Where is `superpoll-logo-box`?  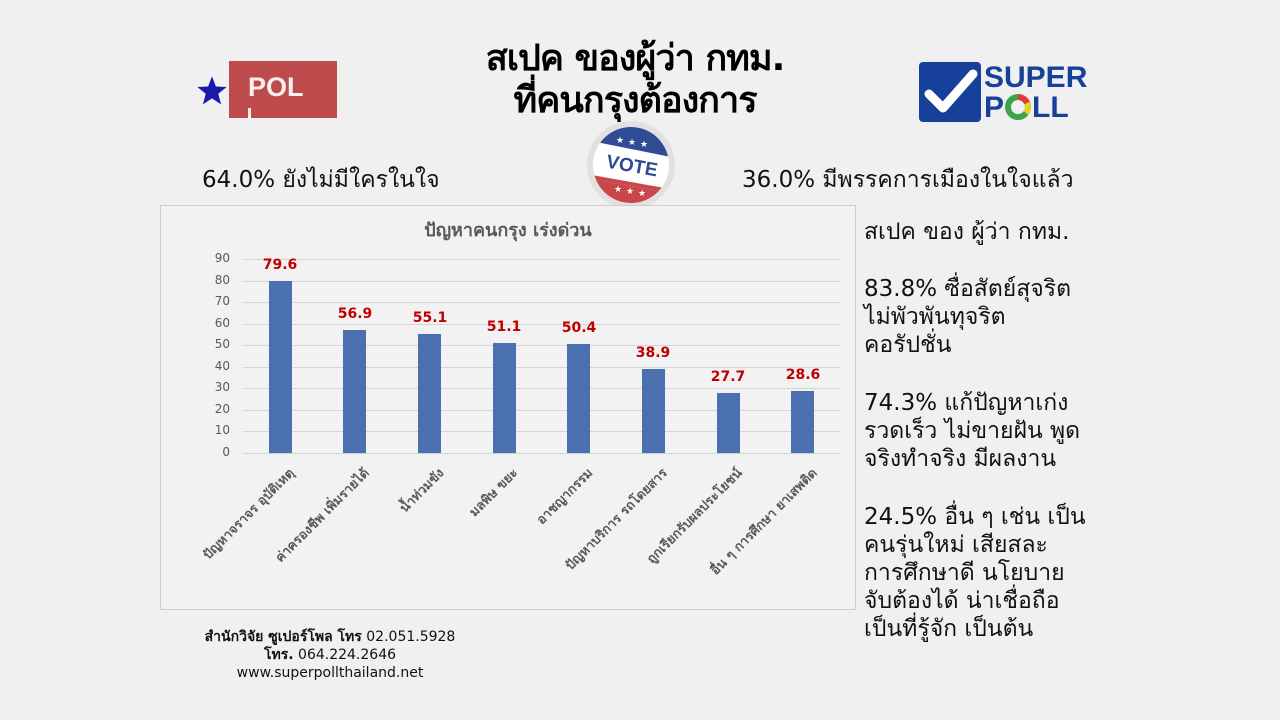
superpoll-logo-box is located at coordinates (950, 92).